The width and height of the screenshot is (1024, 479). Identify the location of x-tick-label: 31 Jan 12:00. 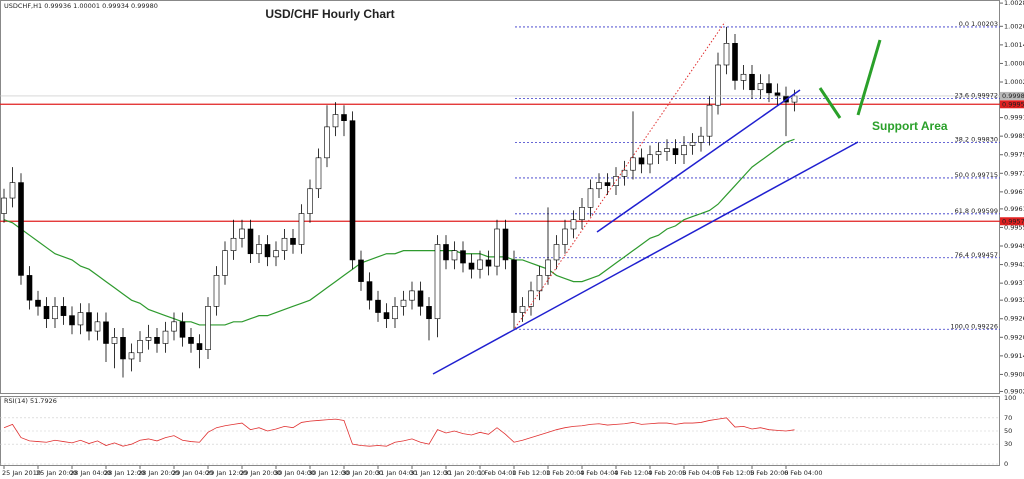
(430, 473).